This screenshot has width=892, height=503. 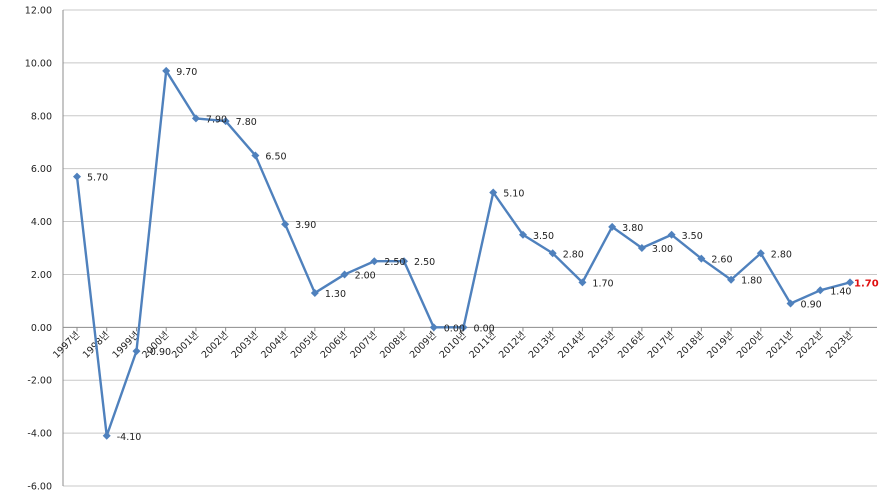 I want to click on data-label: 6.50, so click(x=275, y=156).